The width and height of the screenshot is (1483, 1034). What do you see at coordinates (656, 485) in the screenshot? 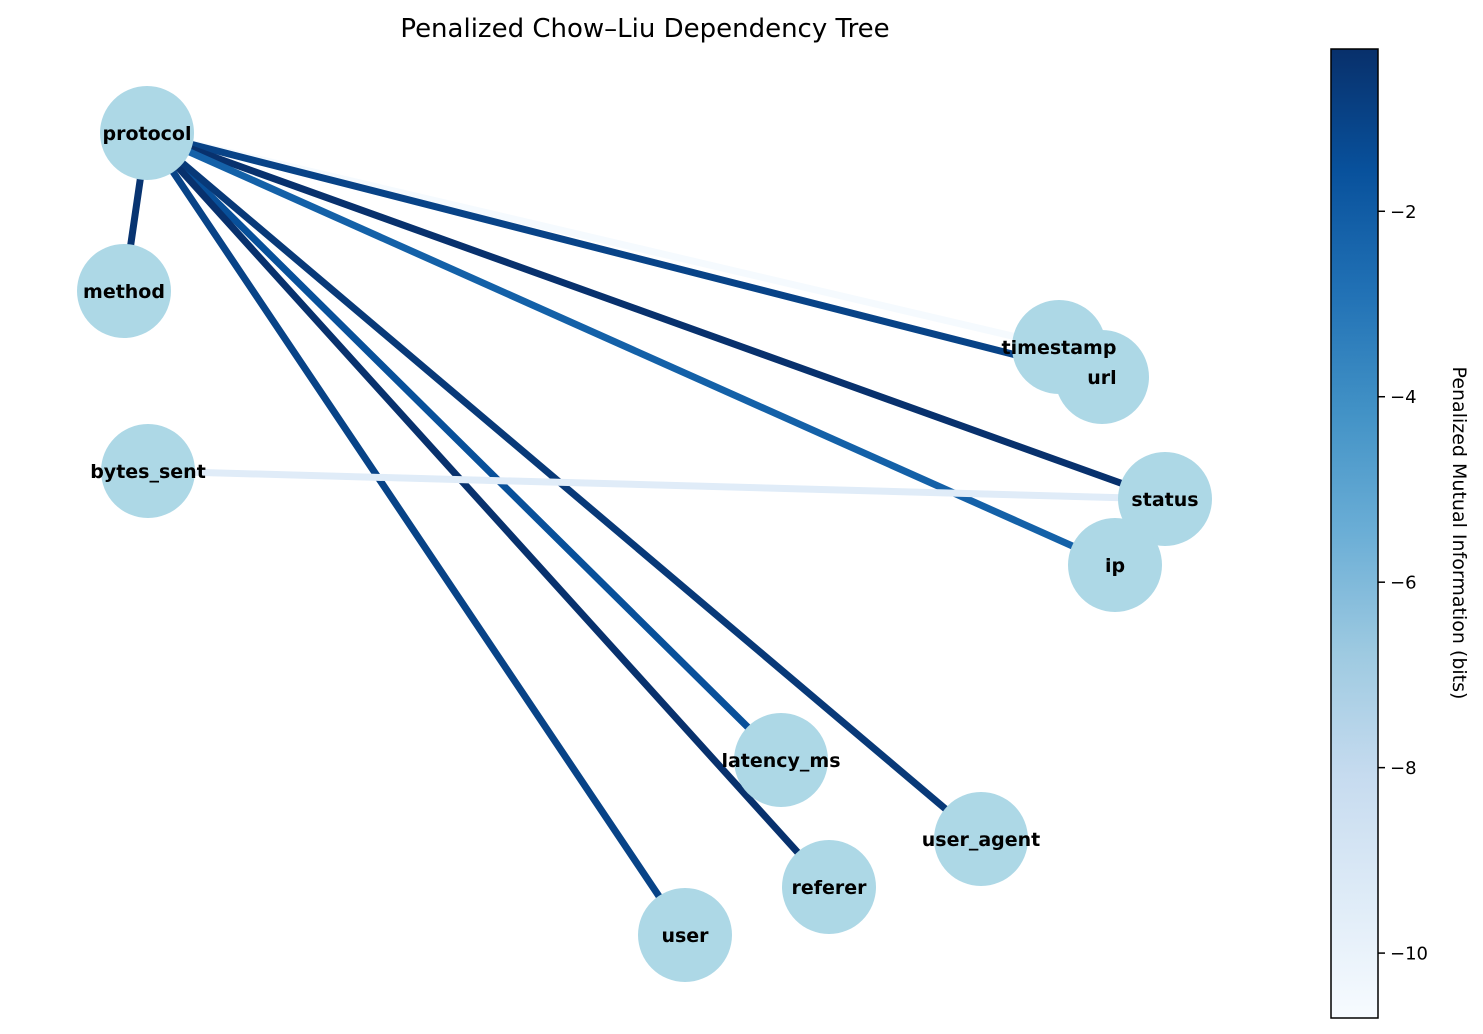
I see `edge-bytes_sent-status` at bounding box center [656, 485].